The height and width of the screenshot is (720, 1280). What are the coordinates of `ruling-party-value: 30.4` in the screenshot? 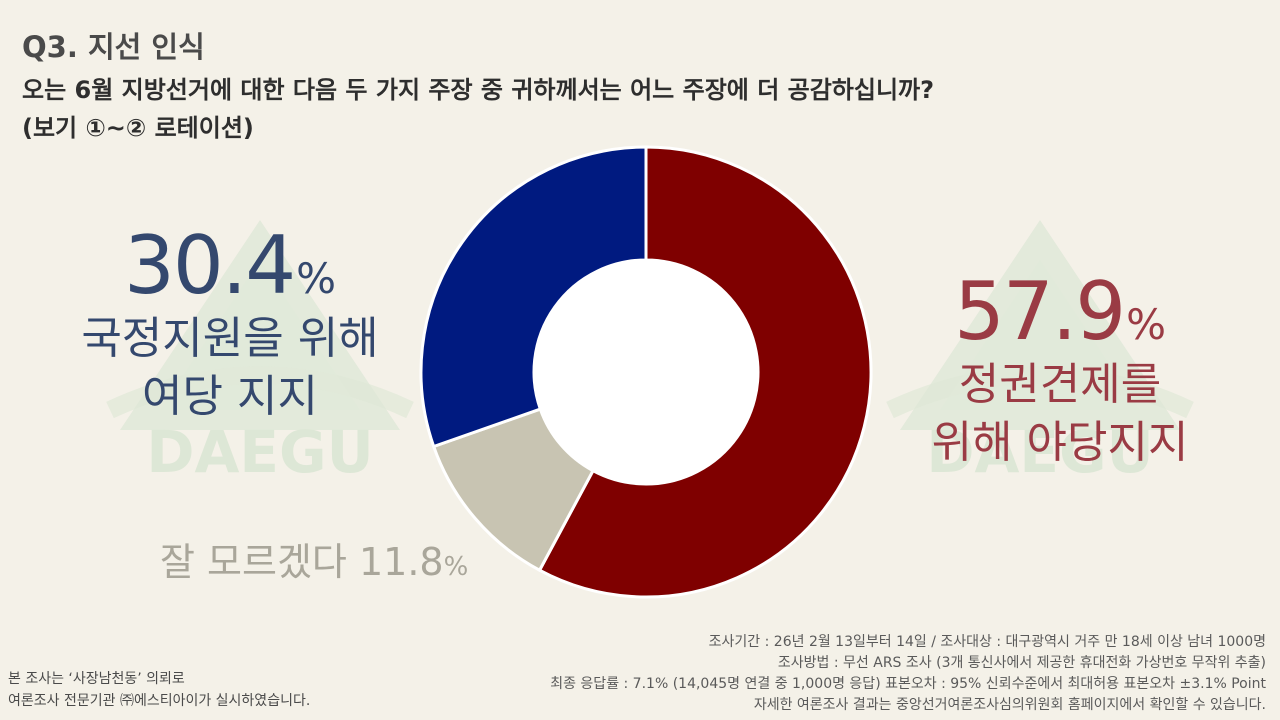 It's located at (209, 265).